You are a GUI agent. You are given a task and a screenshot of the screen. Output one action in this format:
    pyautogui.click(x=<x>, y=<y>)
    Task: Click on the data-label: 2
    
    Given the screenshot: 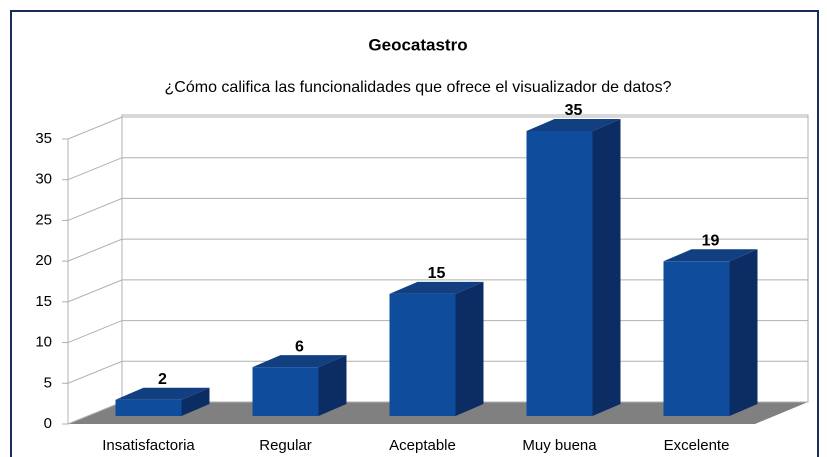 What is the action you would take?
    pyautogui.click(x=162, y=379)
    